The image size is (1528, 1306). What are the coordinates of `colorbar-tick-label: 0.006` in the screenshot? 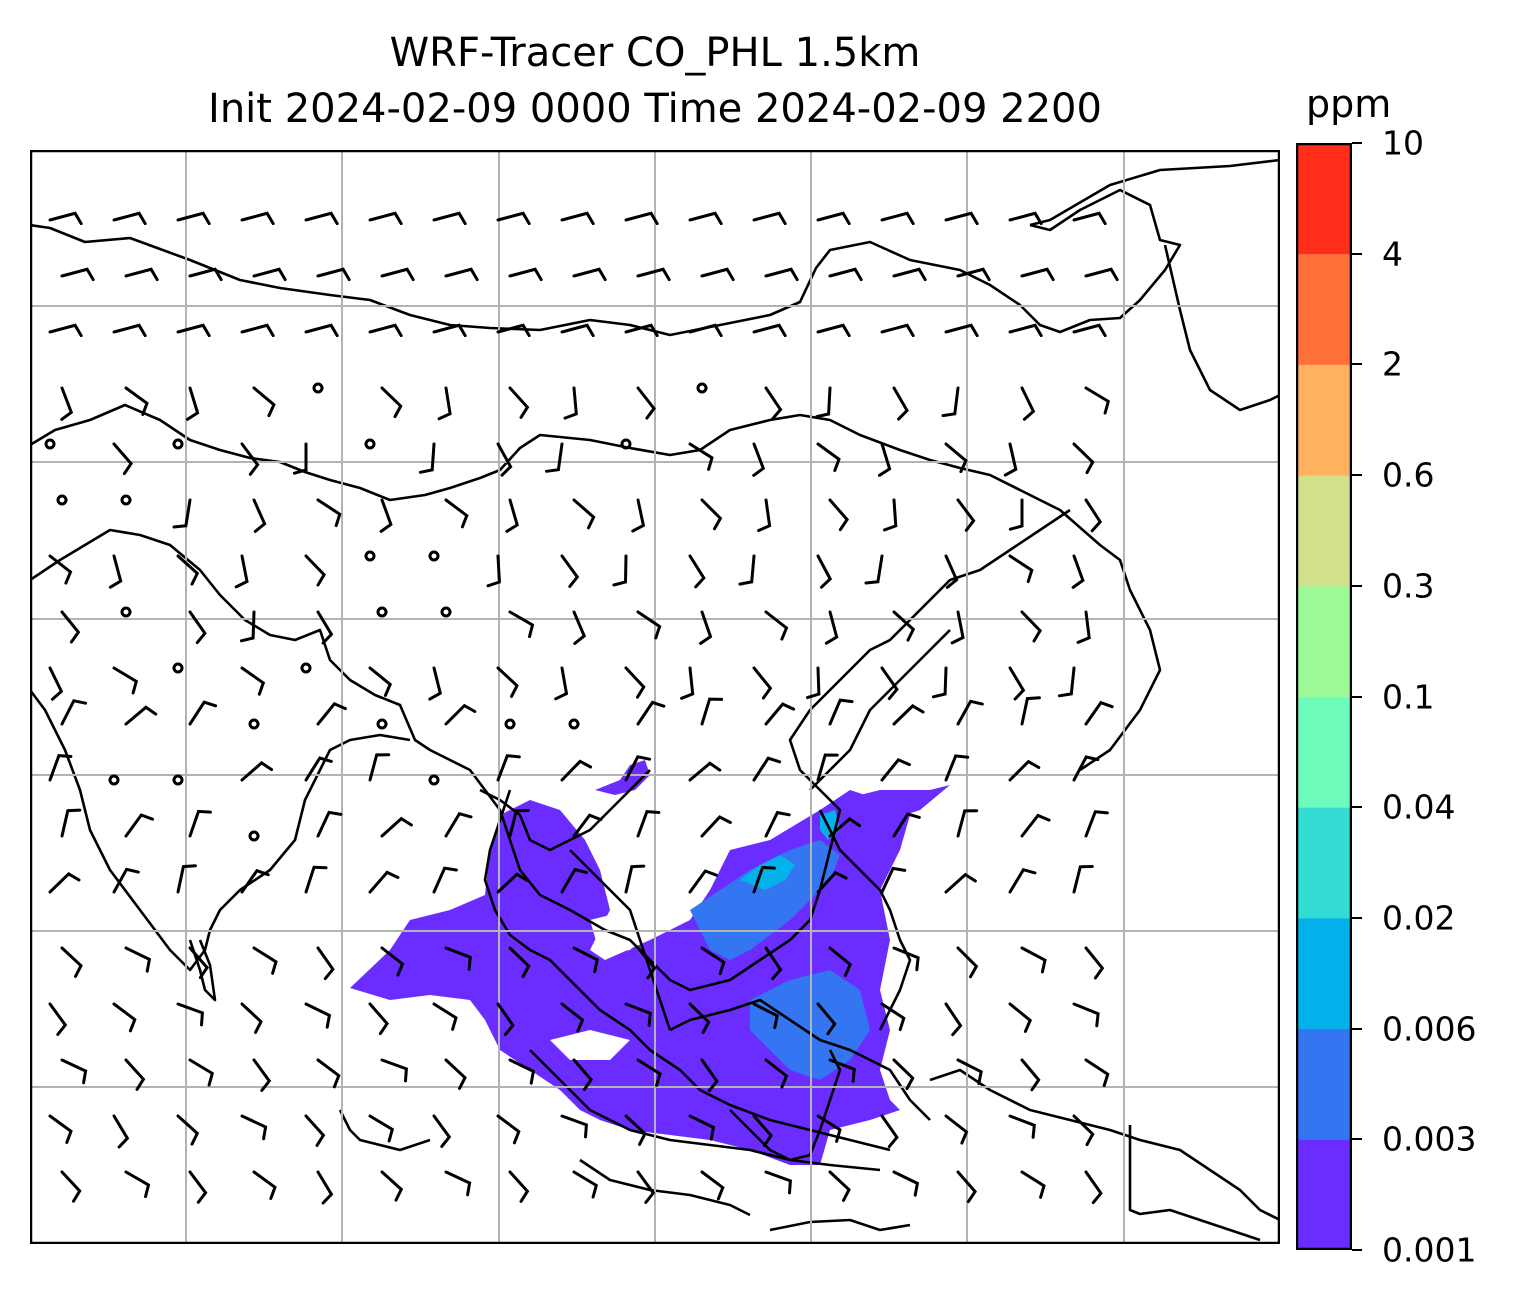 It's located at (1429, 1029).